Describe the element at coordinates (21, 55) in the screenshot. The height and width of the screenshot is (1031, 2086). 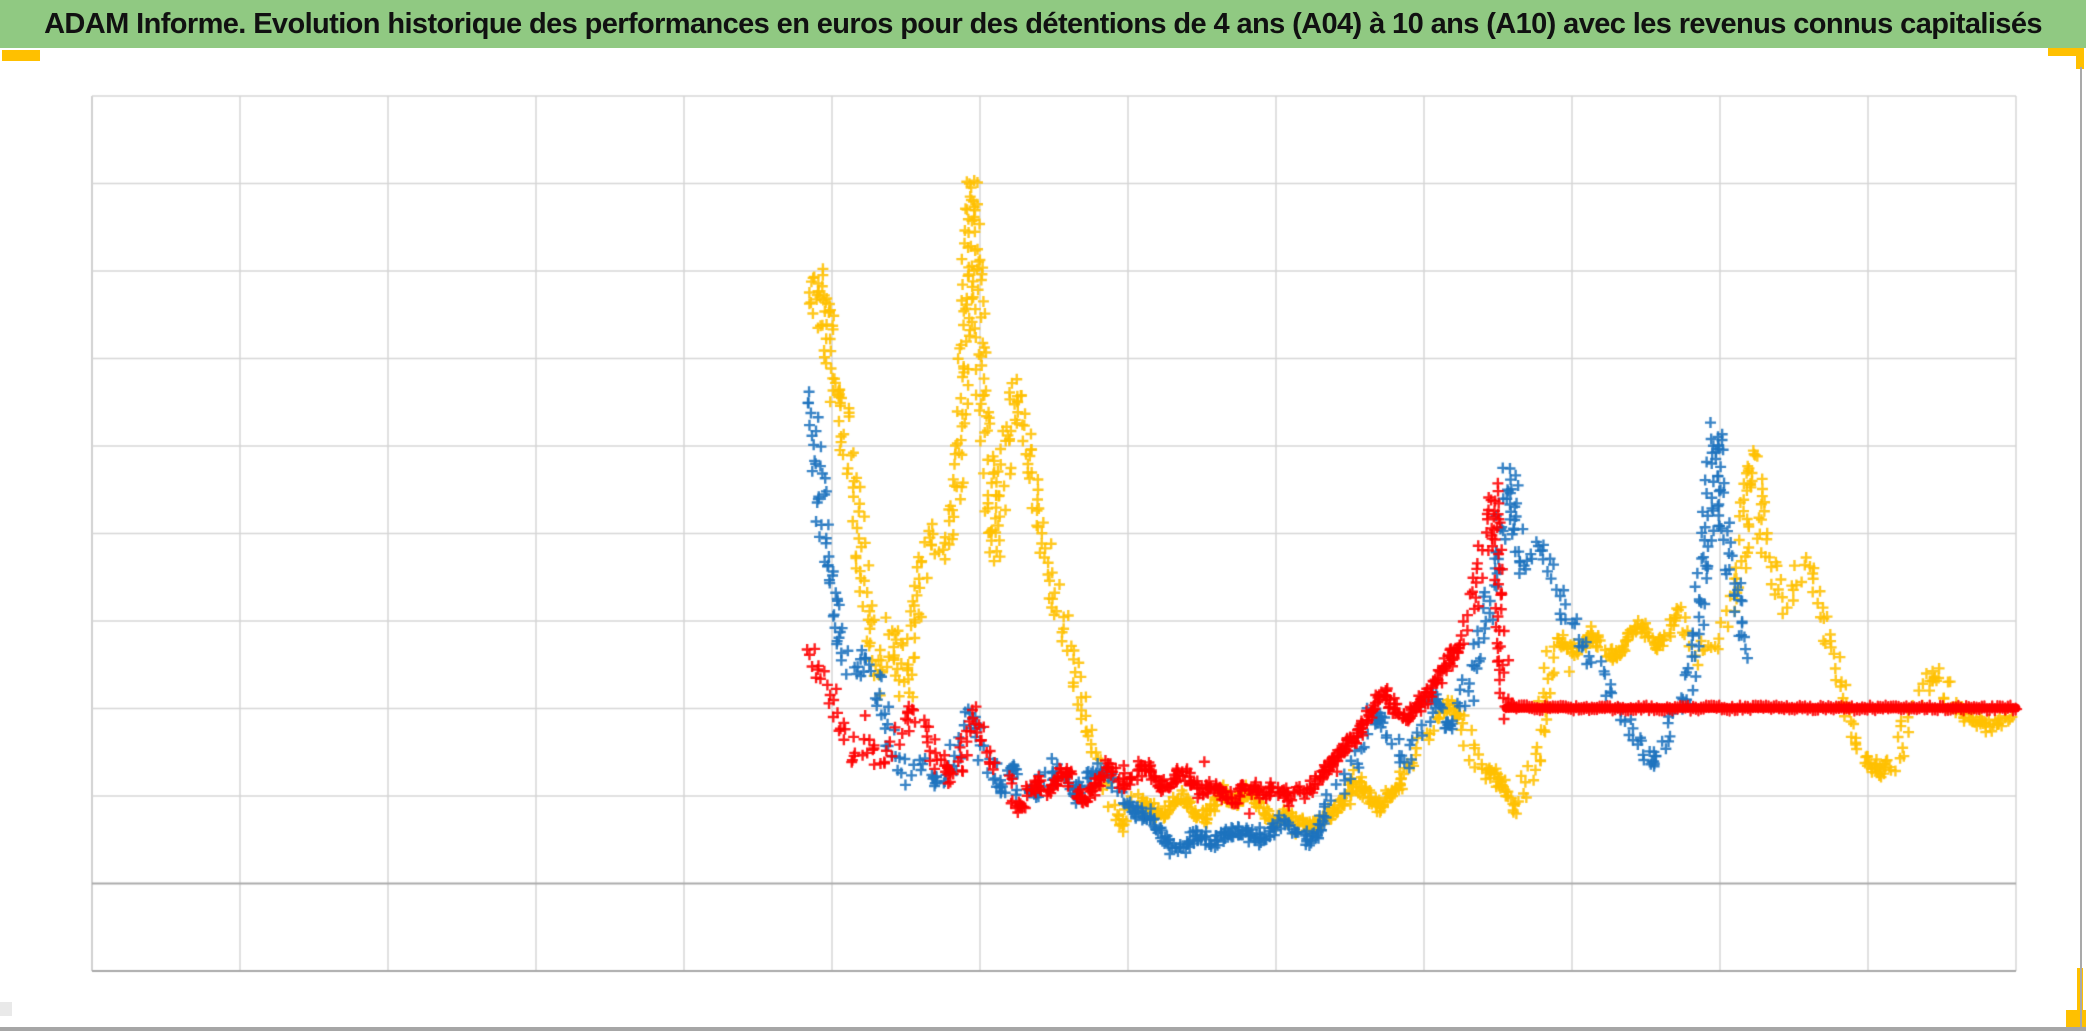
I see `gold-accent-top-left` at that location.